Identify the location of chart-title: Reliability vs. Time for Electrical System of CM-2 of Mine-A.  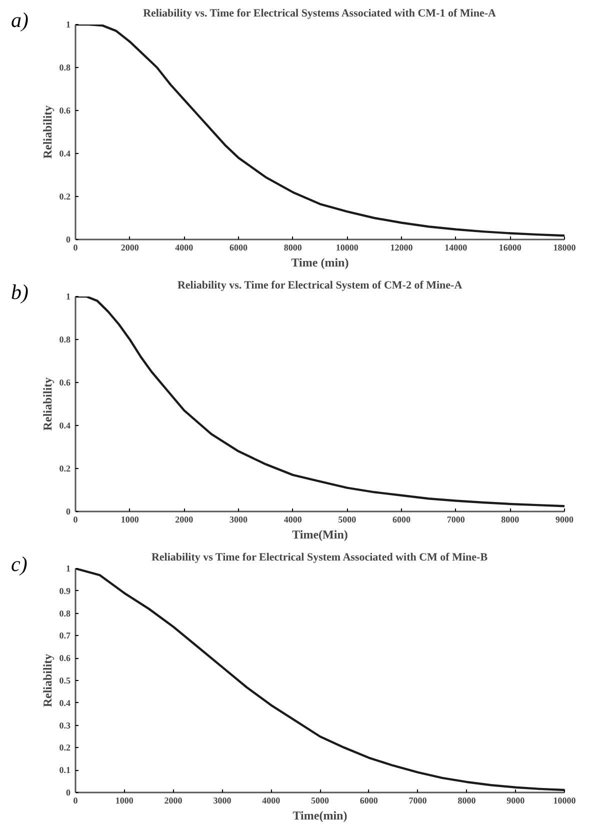
(319, 286).